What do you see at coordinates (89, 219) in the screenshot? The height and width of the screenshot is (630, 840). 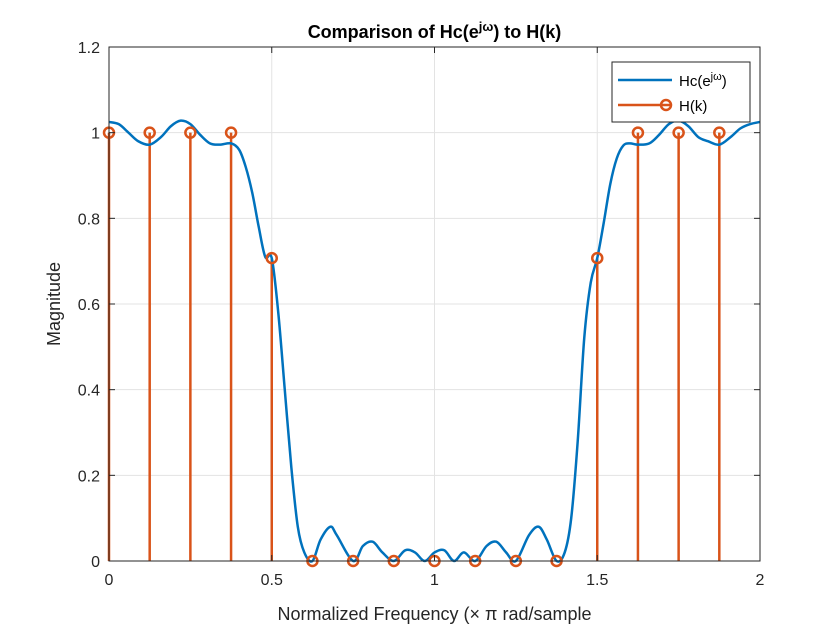 I see `y-tick-label: 0.8` at bounding box center [89, 219].